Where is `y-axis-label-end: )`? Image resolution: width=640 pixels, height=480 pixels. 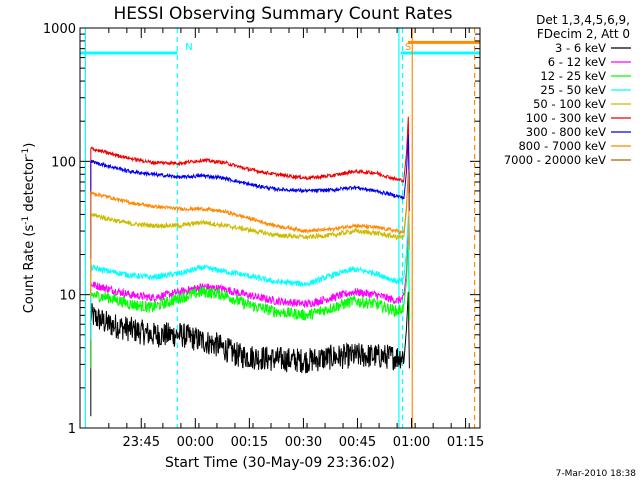 y-axis-label-end: ) is located at coordinates (29, 145).